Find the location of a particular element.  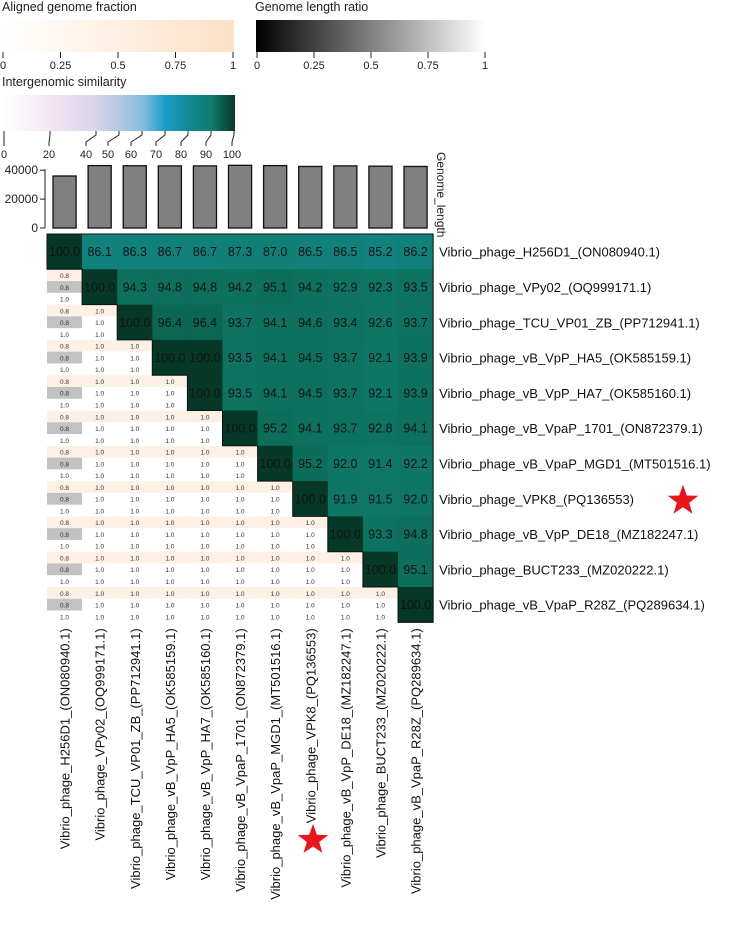

column-label: Vibrio_phage_vB_VpaP_1701_(ON872379.1) is located at coordinates (240, 760).